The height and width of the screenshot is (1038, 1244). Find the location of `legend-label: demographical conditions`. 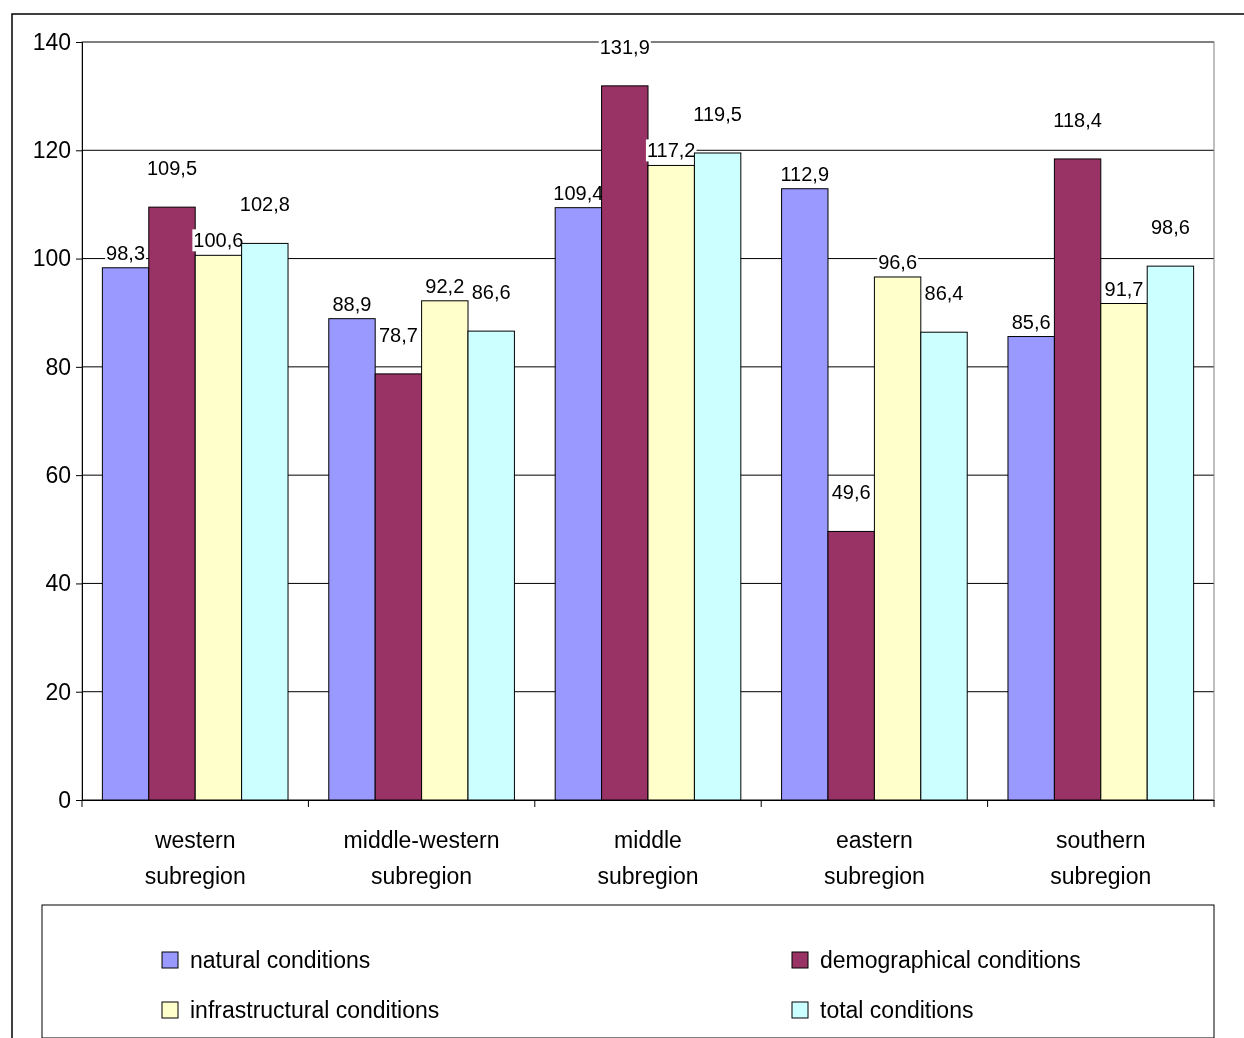

legend-label: demographical conditions is located at coordinates (950, 960).